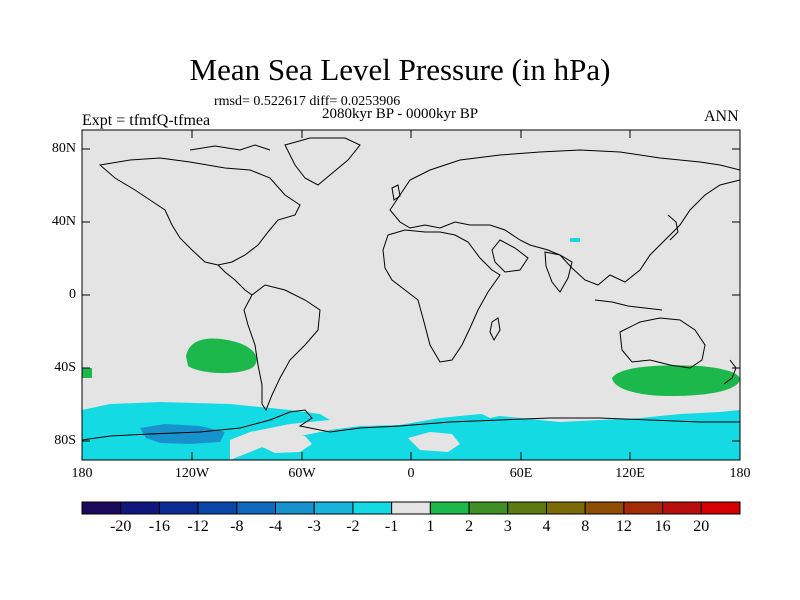  I want to click on colorbar-label: 20, so click(701, 526).